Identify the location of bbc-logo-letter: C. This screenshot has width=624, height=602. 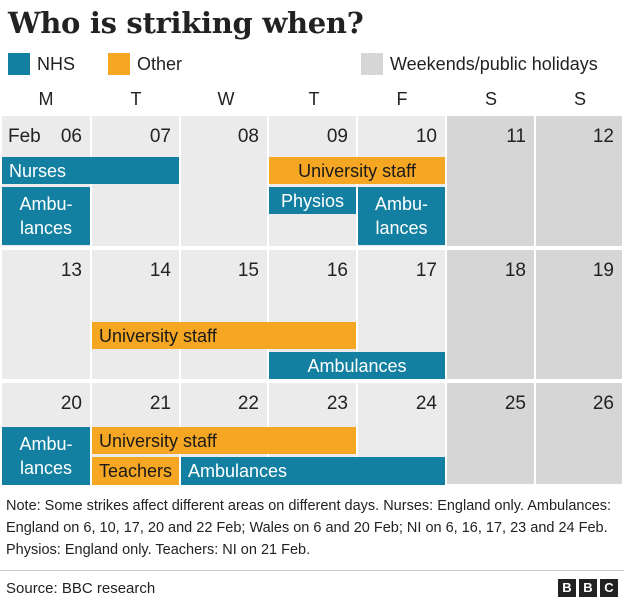
(609, 588).